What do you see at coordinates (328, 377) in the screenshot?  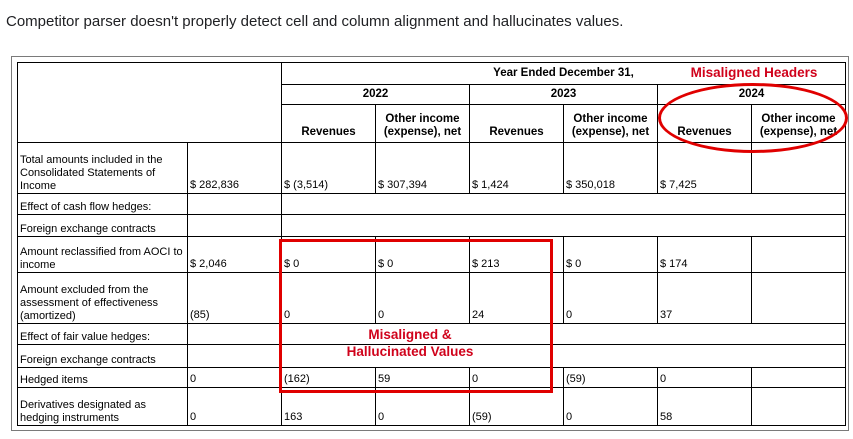 I see `table-cell: (162)` at bounding box center [328, 377].